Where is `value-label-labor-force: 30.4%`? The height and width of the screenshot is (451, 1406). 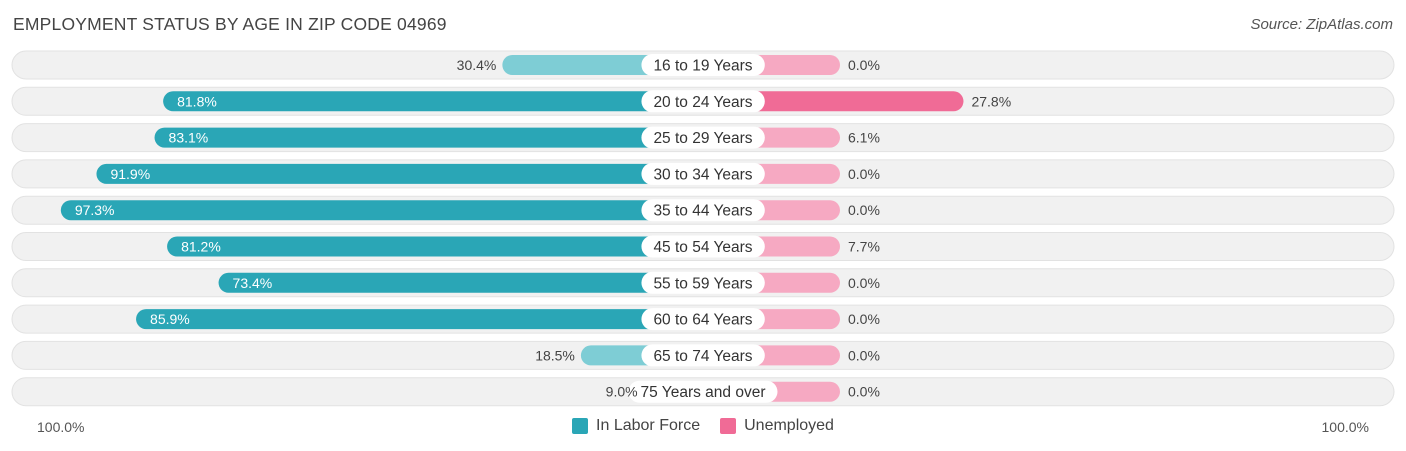 value-label-labor-force: 30.4% is located at coordinates (477, 65).